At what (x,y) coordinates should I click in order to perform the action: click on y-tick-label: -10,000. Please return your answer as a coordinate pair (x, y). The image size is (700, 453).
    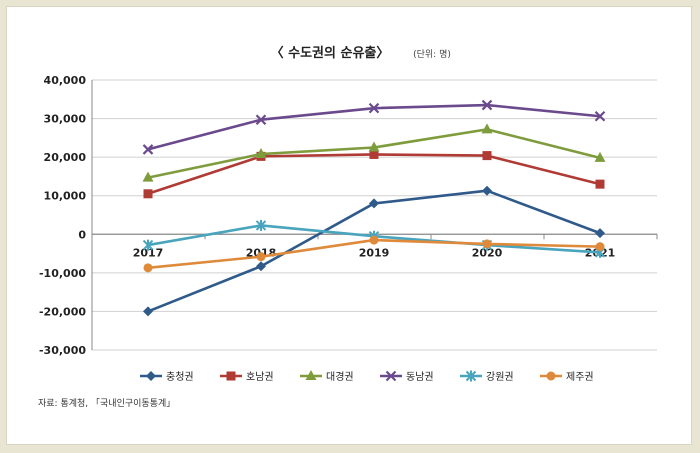
    Looking at the image, I should click on (62, 273).